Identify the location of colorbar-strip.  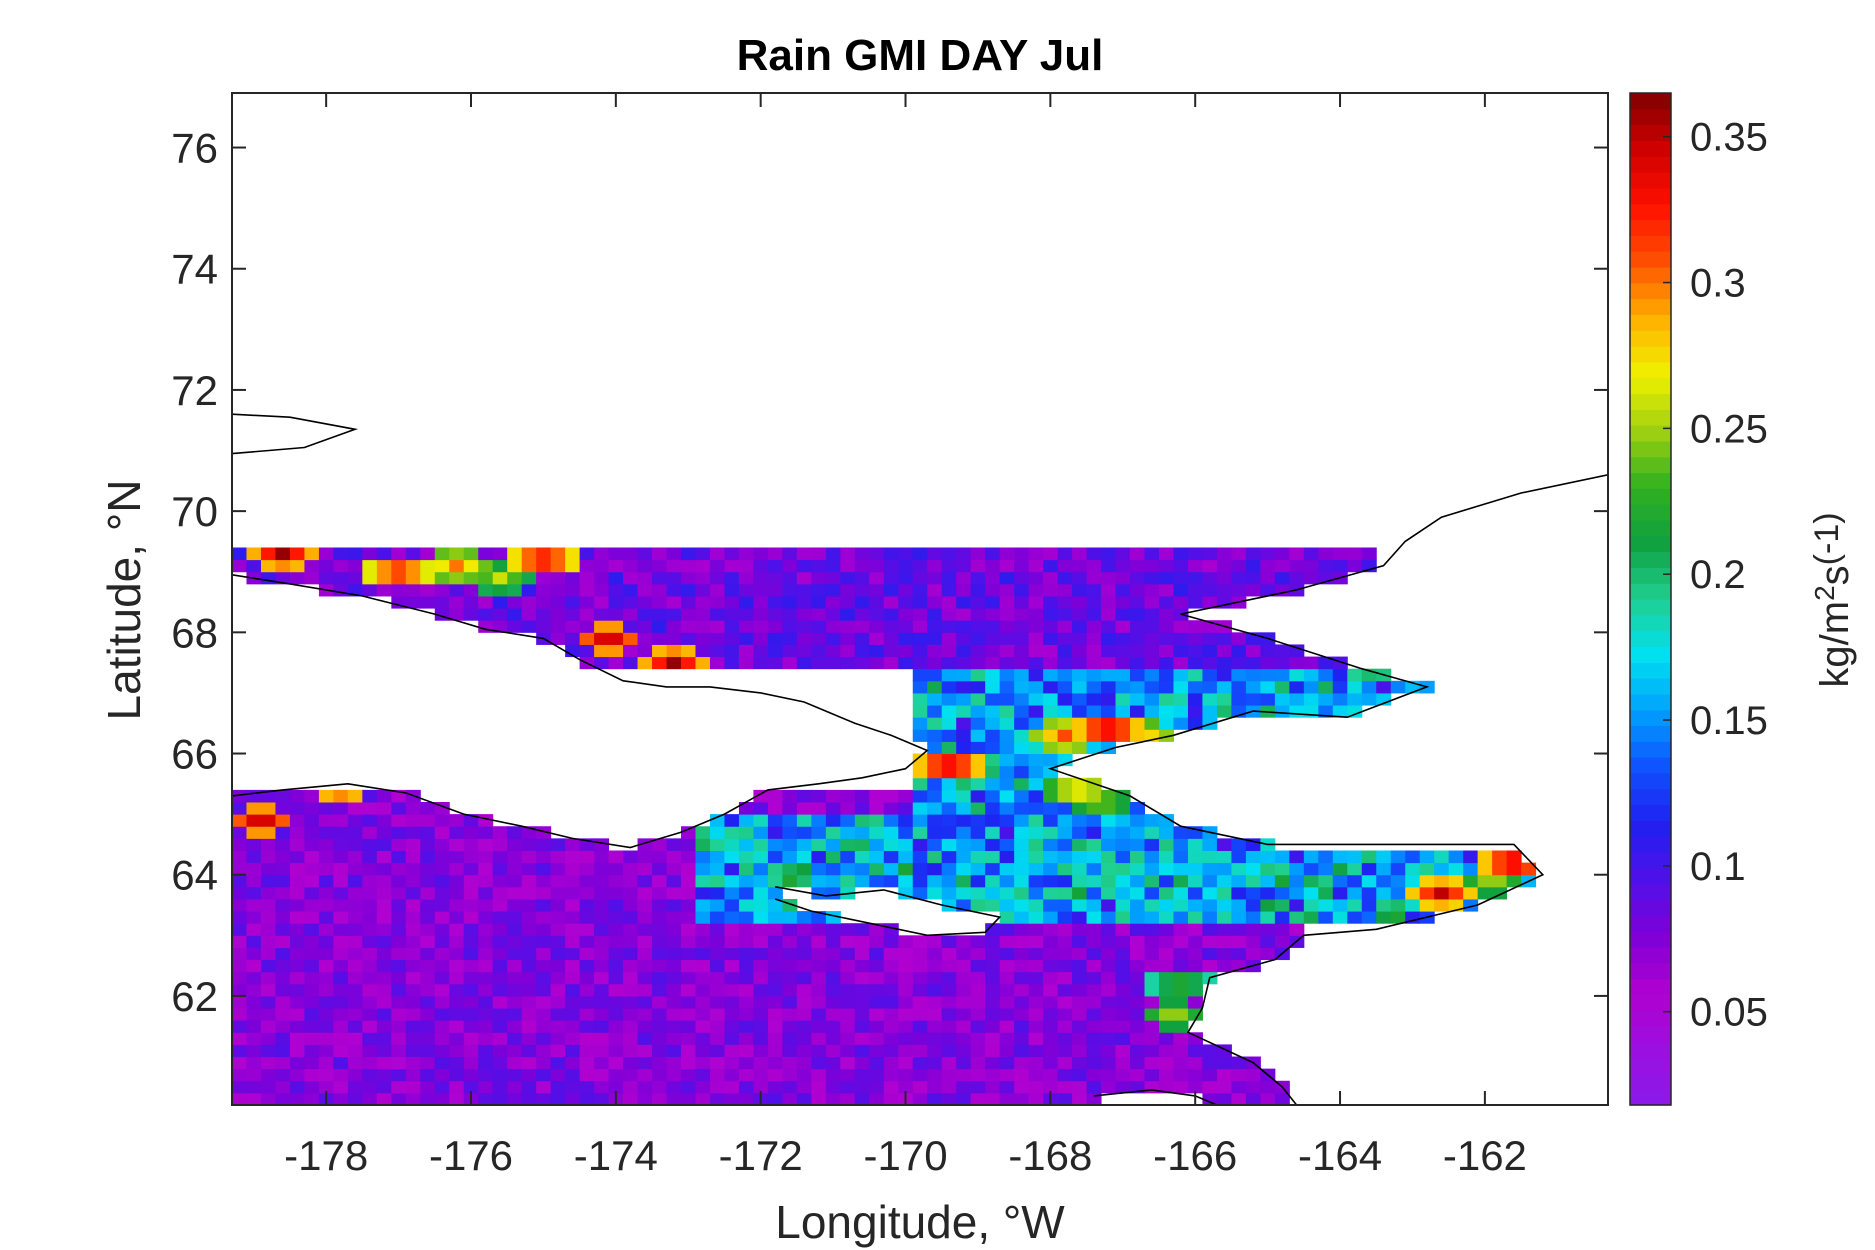
(1650, 599).